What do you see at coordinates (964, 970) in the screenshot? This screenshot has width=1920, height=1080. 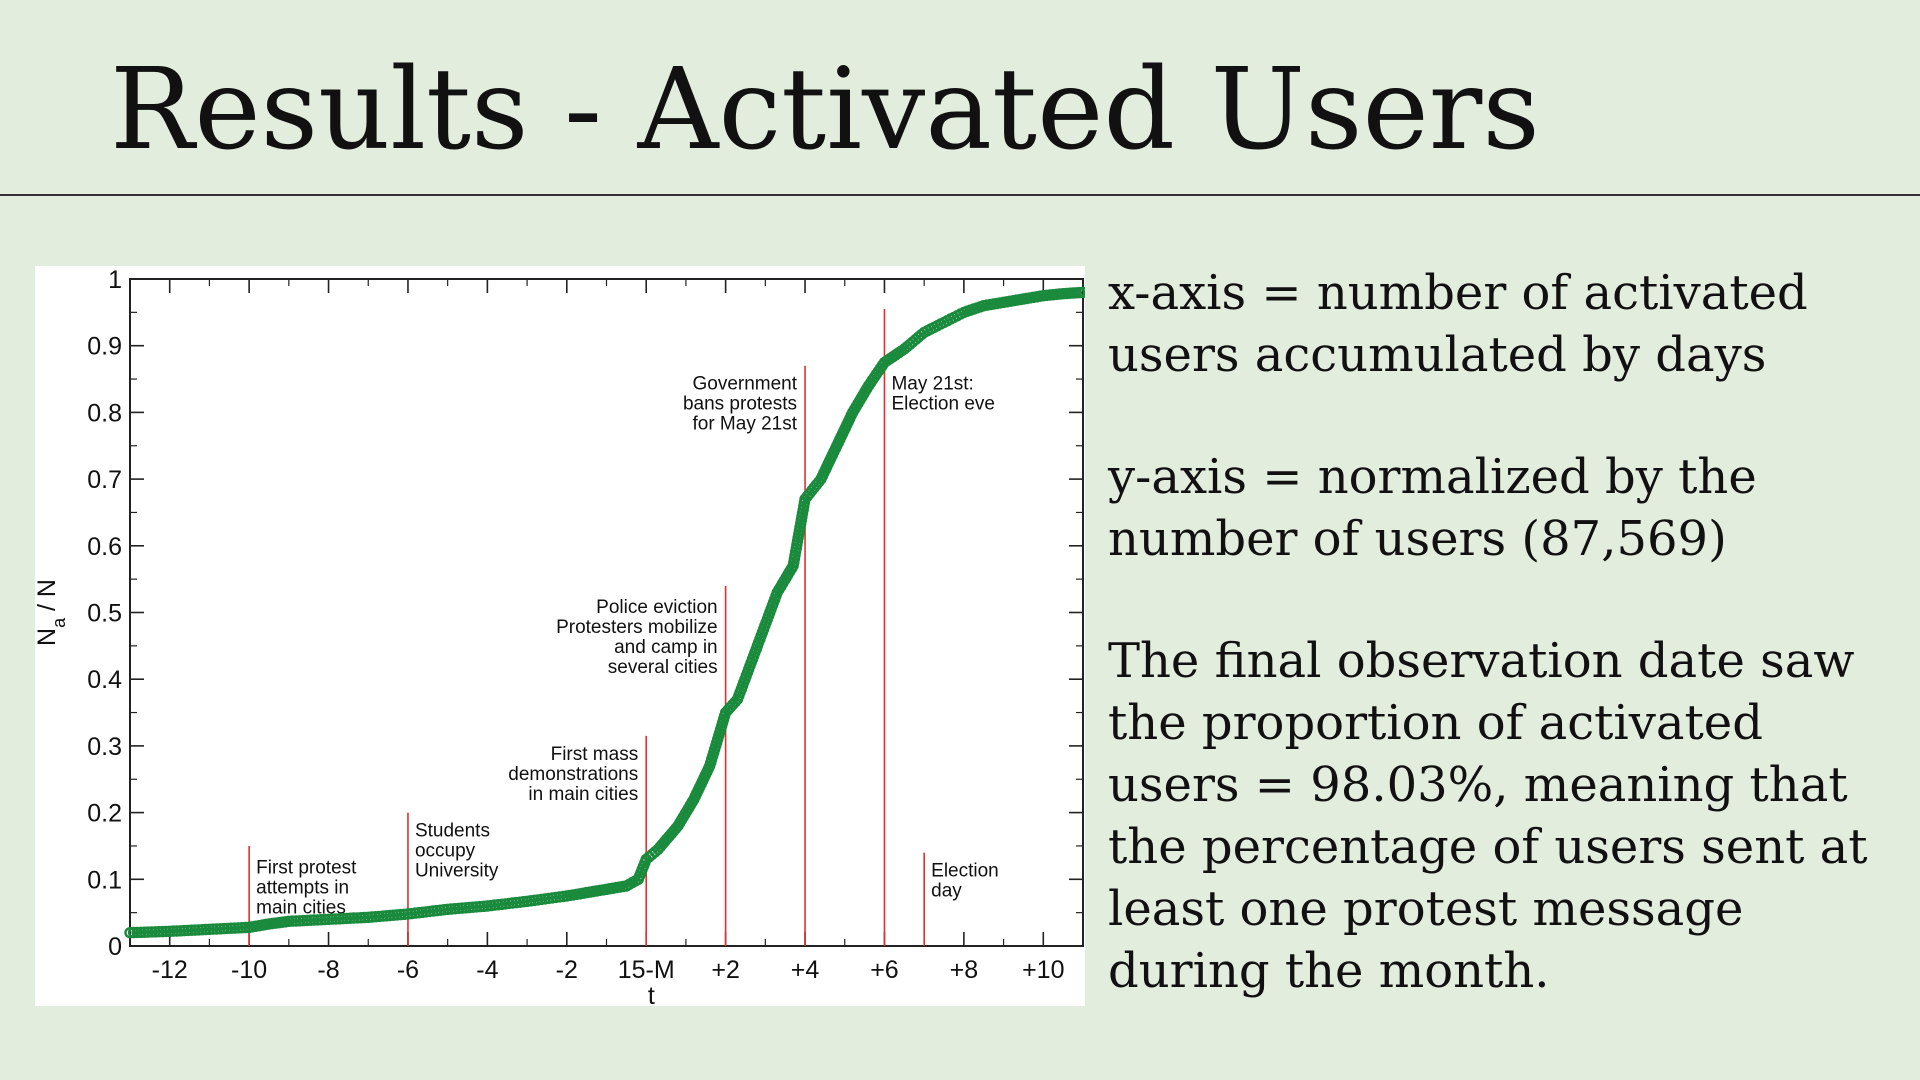 I see `x-tick-label-10: +8` at bounding box center [964, 970].